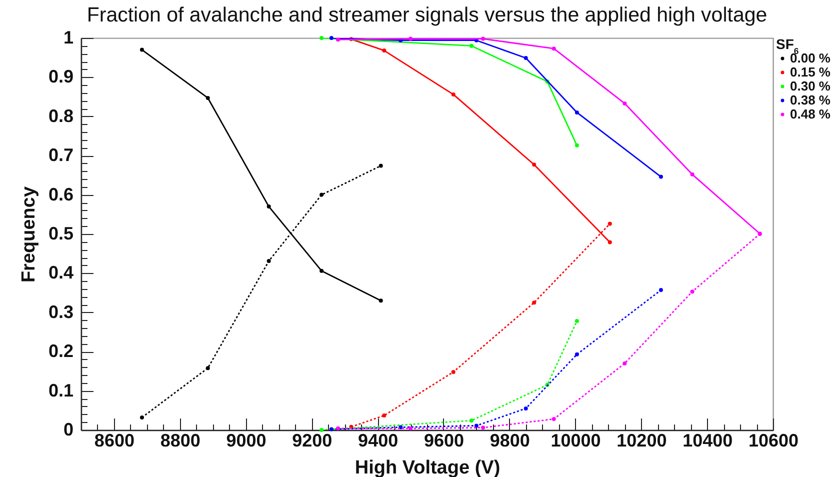  What do you see at coordinates (312, 440) in the screenshot?
I see `x-tick-label: 9200` at bounding box center [312, 440].